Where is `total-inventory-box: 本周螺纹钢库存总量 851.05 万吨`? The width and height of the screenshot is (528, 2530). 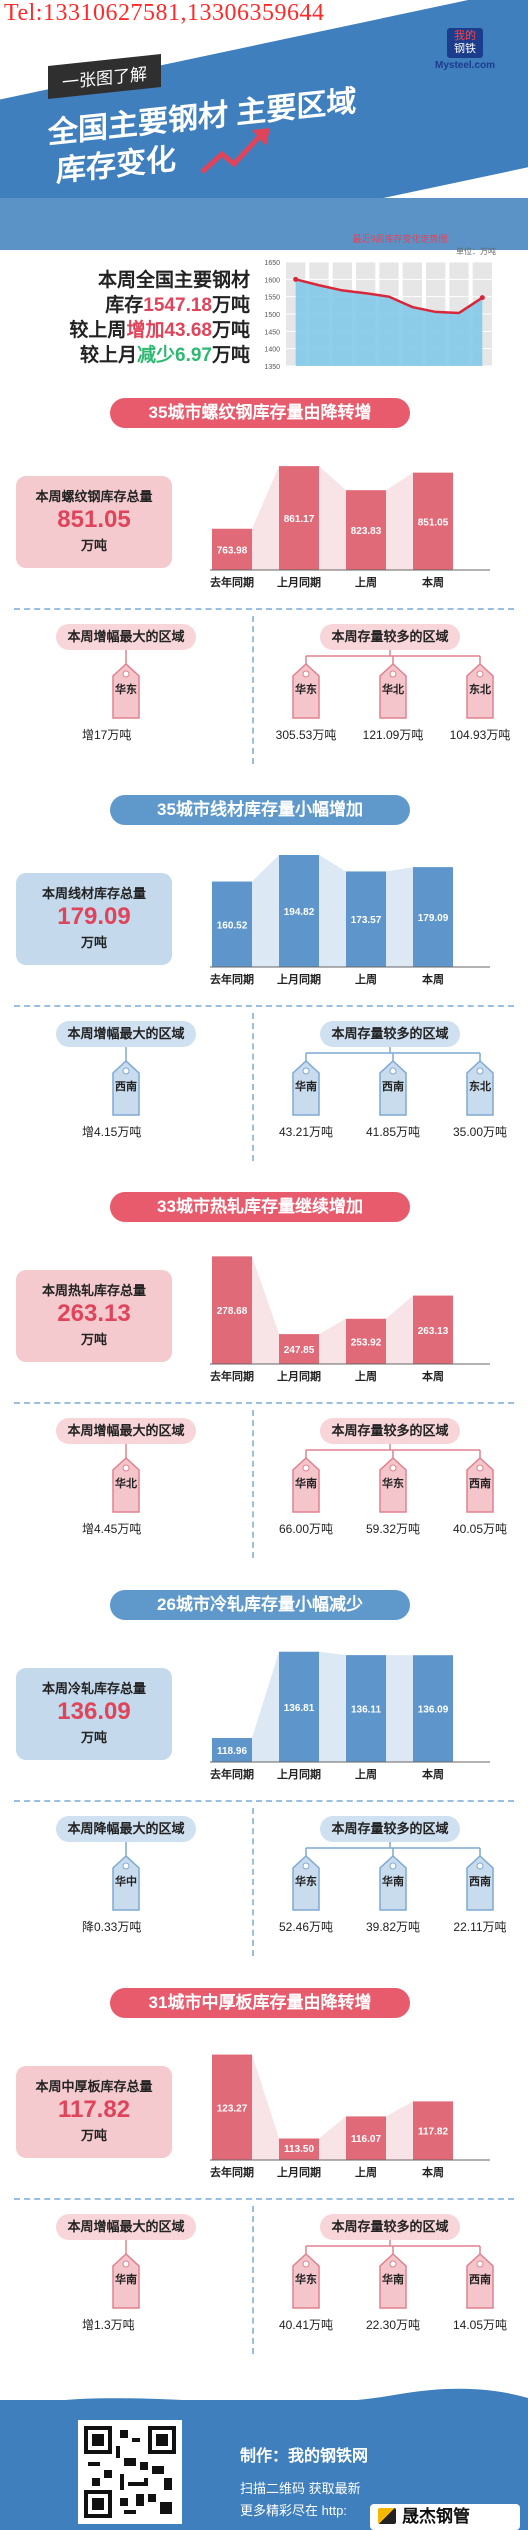
total-inventory-box: 本周螺纹钢库存总量 851.05 万吨 is located at coordinates (94, 522).